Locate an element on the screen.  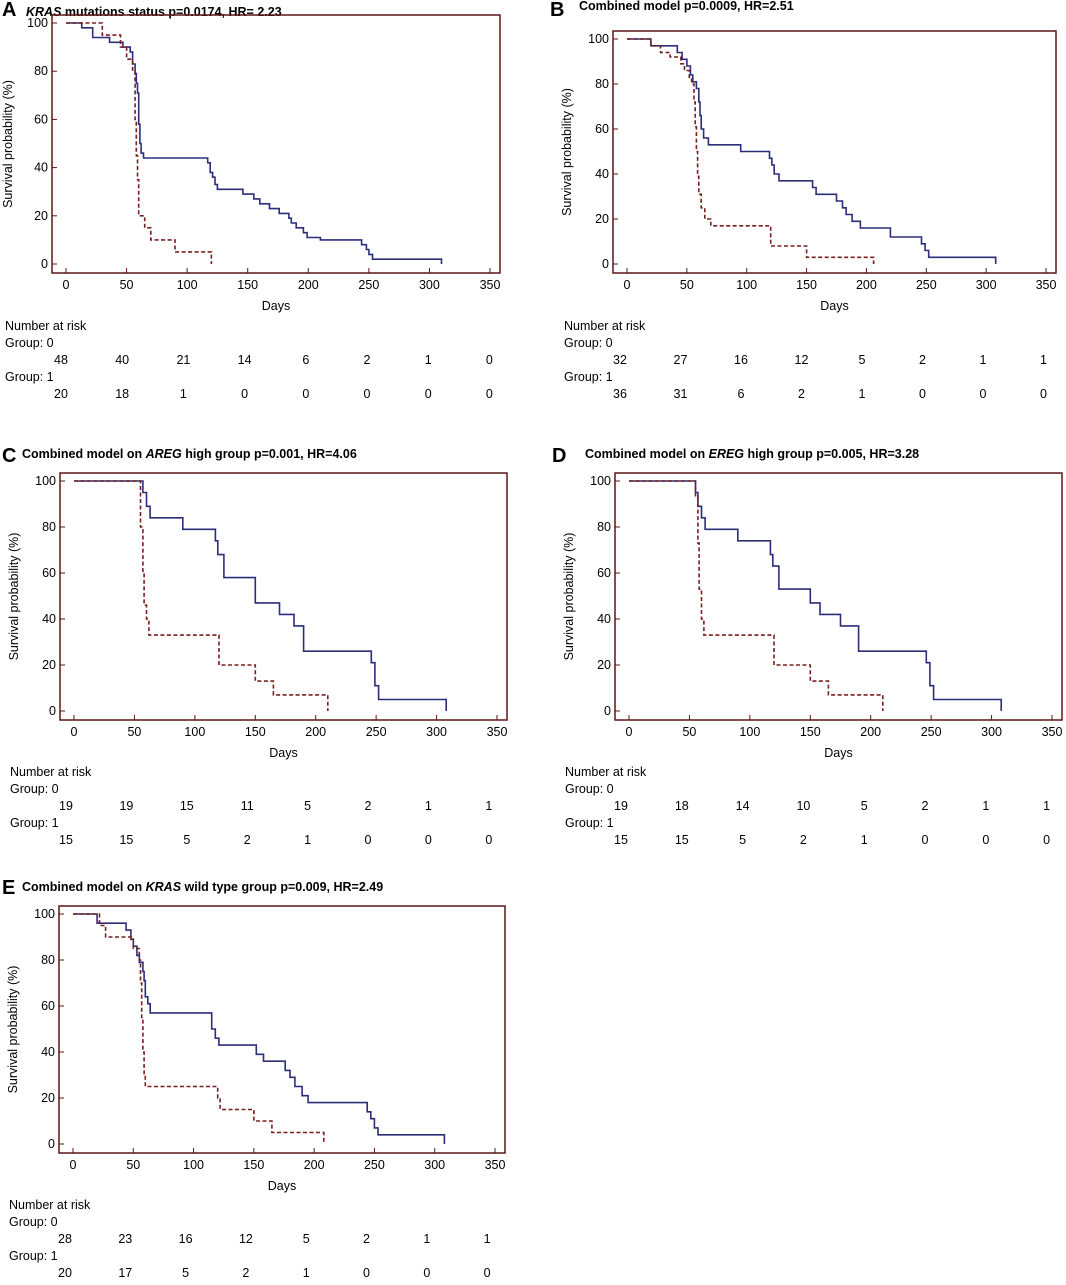
title-part: high group p=0.001, HR=4.06 is located at coordinates (269, 454).